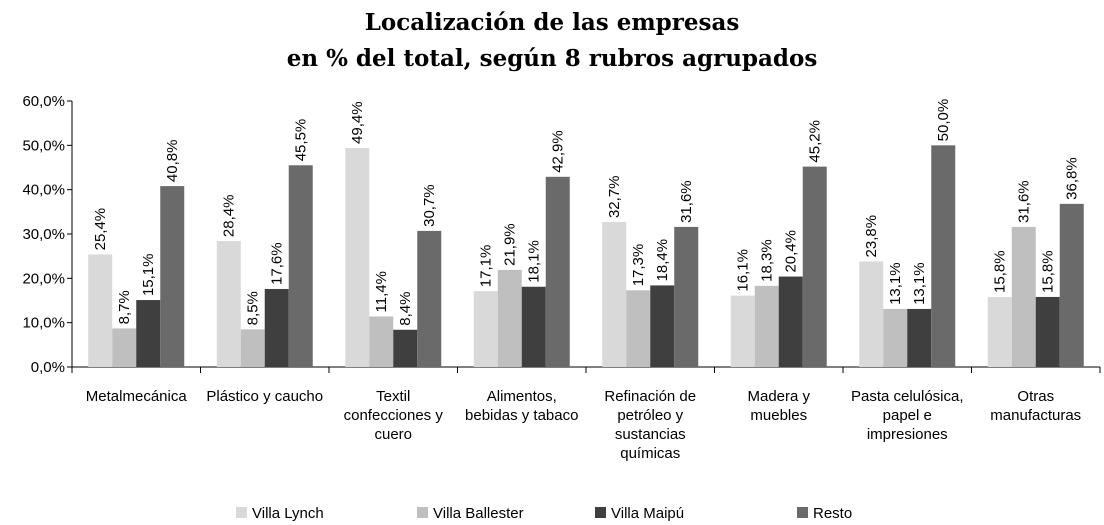 Image resolution: width=1104 pixels, height=525 pixels. I want to click on data-label: 20,4%, so click(791, 251).